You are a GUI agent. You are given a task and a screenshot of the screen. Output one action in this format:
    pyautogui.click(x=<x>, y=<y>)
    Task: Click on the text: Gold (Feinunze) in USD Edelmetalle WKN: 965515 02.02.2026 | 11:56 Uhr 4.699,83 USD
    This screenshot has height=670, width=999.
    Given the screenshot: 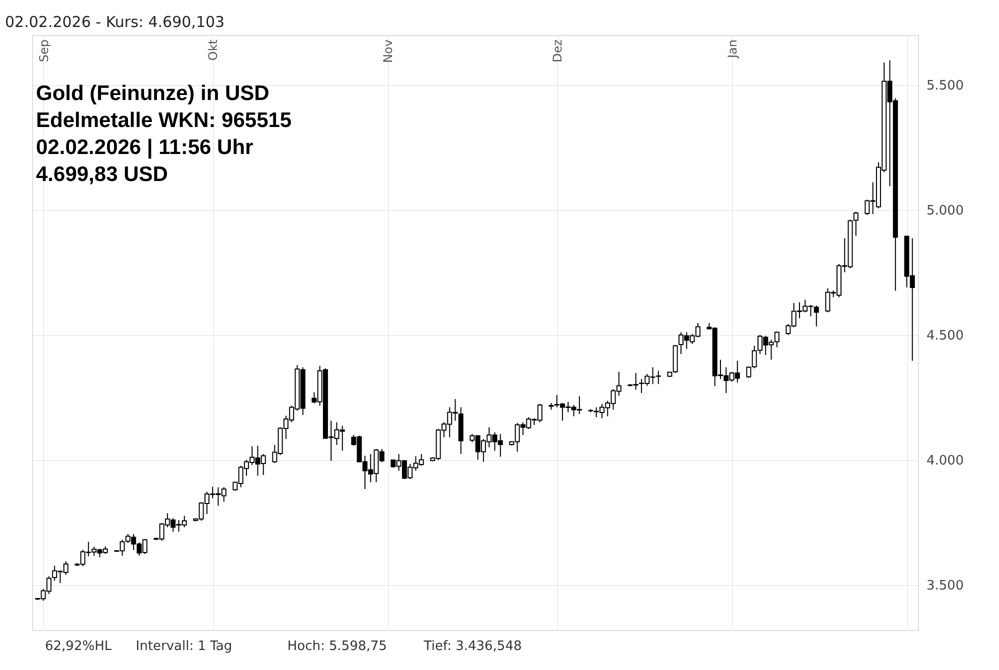 What is the action you would take?
    pyautogui.click(x=164, y=134)
    